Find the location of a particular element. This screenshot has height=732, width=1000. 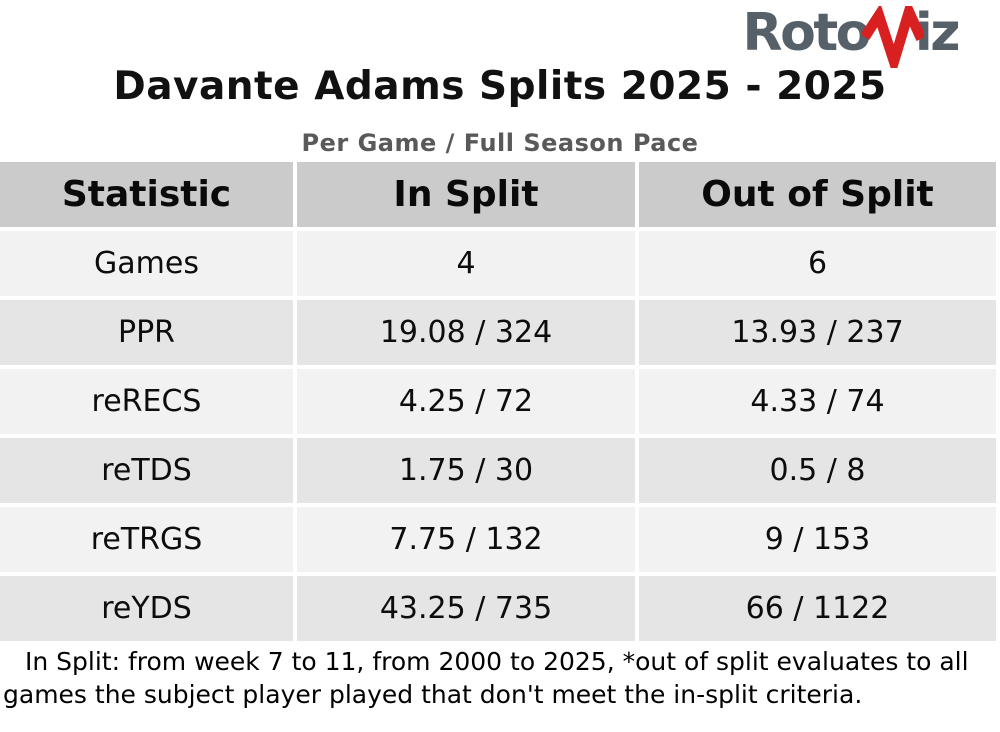

table-cell: 0.5 / 8 is located at coordinates (817, 470).